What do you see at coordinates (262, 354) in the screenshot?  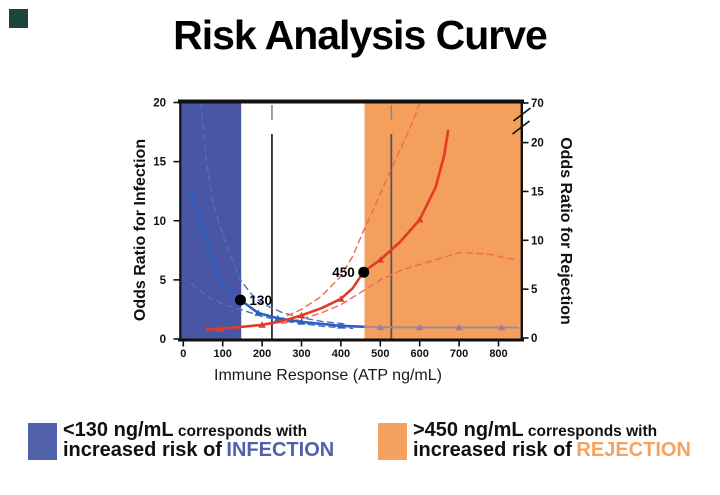 I see `x-tick-label: 200` at bounding box center [262, 354].